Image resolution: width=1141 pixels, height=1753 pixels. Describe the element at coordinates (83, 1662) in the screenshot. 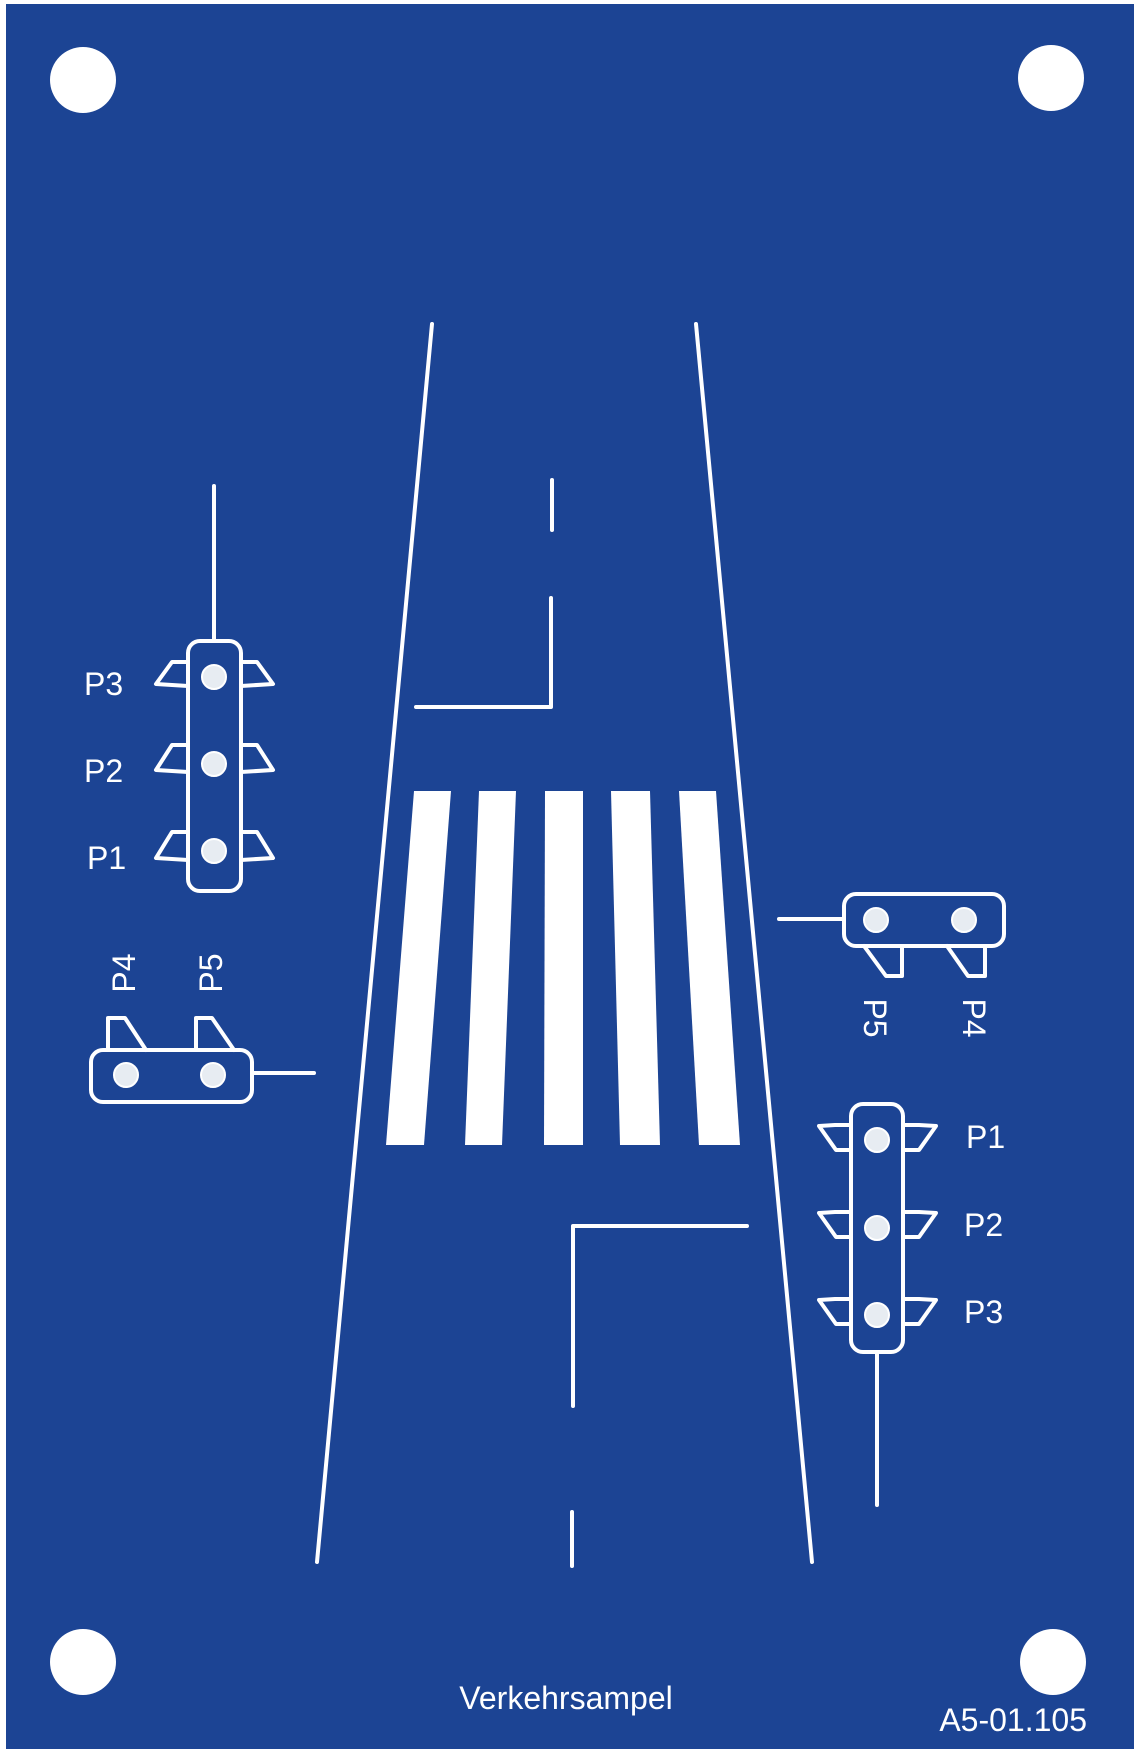

I see `mounting-hole-bottom-left` at that location.